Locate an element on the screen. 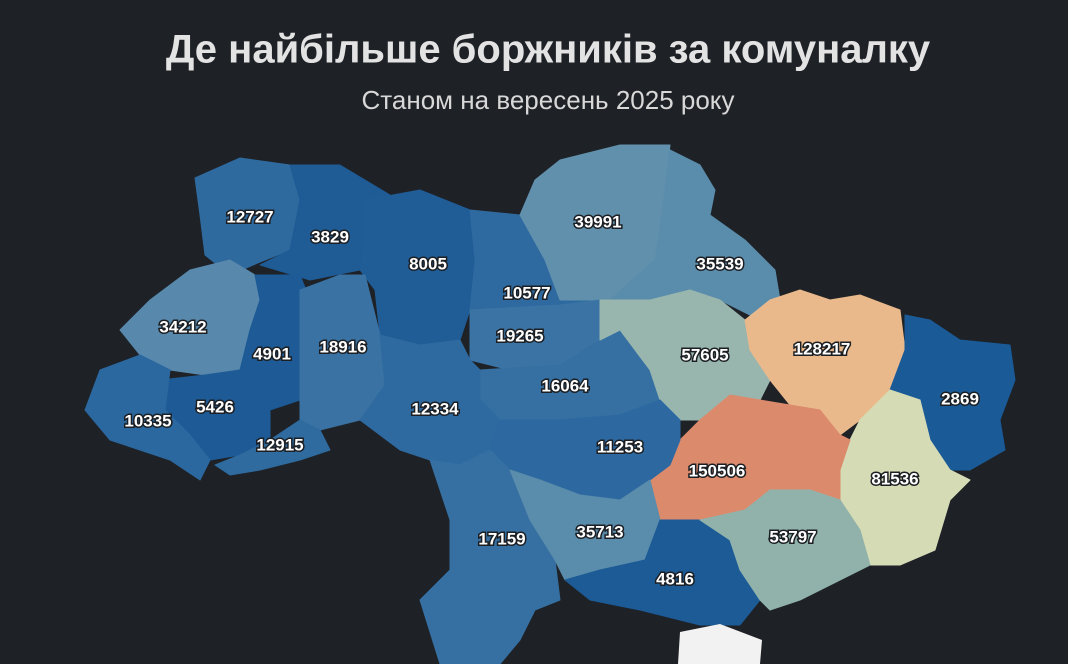 This screenshot has height=664, width=1068. region-label: 57605 is located at coordinates (704, 354).